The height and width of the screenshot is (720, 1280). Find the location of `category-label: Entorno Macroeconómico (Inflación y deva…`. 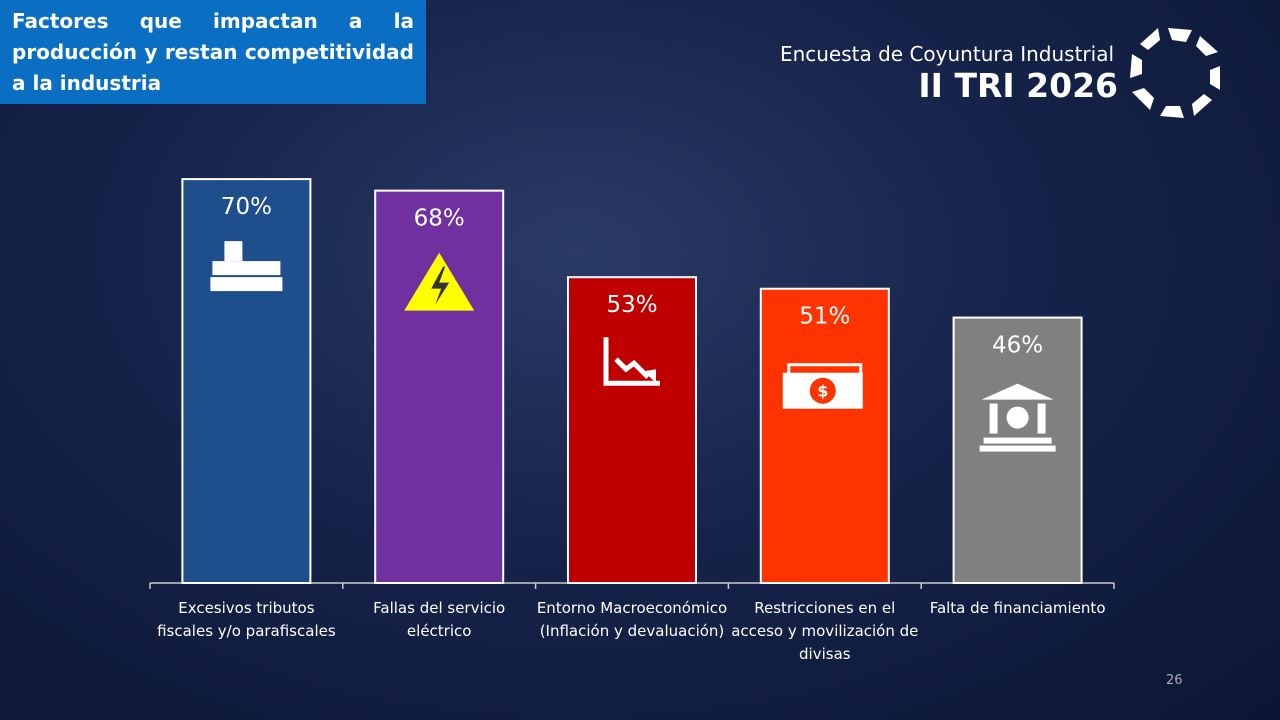

category-label: Entorno Macroeconómico (Inflación y deva… is located at coordinates (632, 619).